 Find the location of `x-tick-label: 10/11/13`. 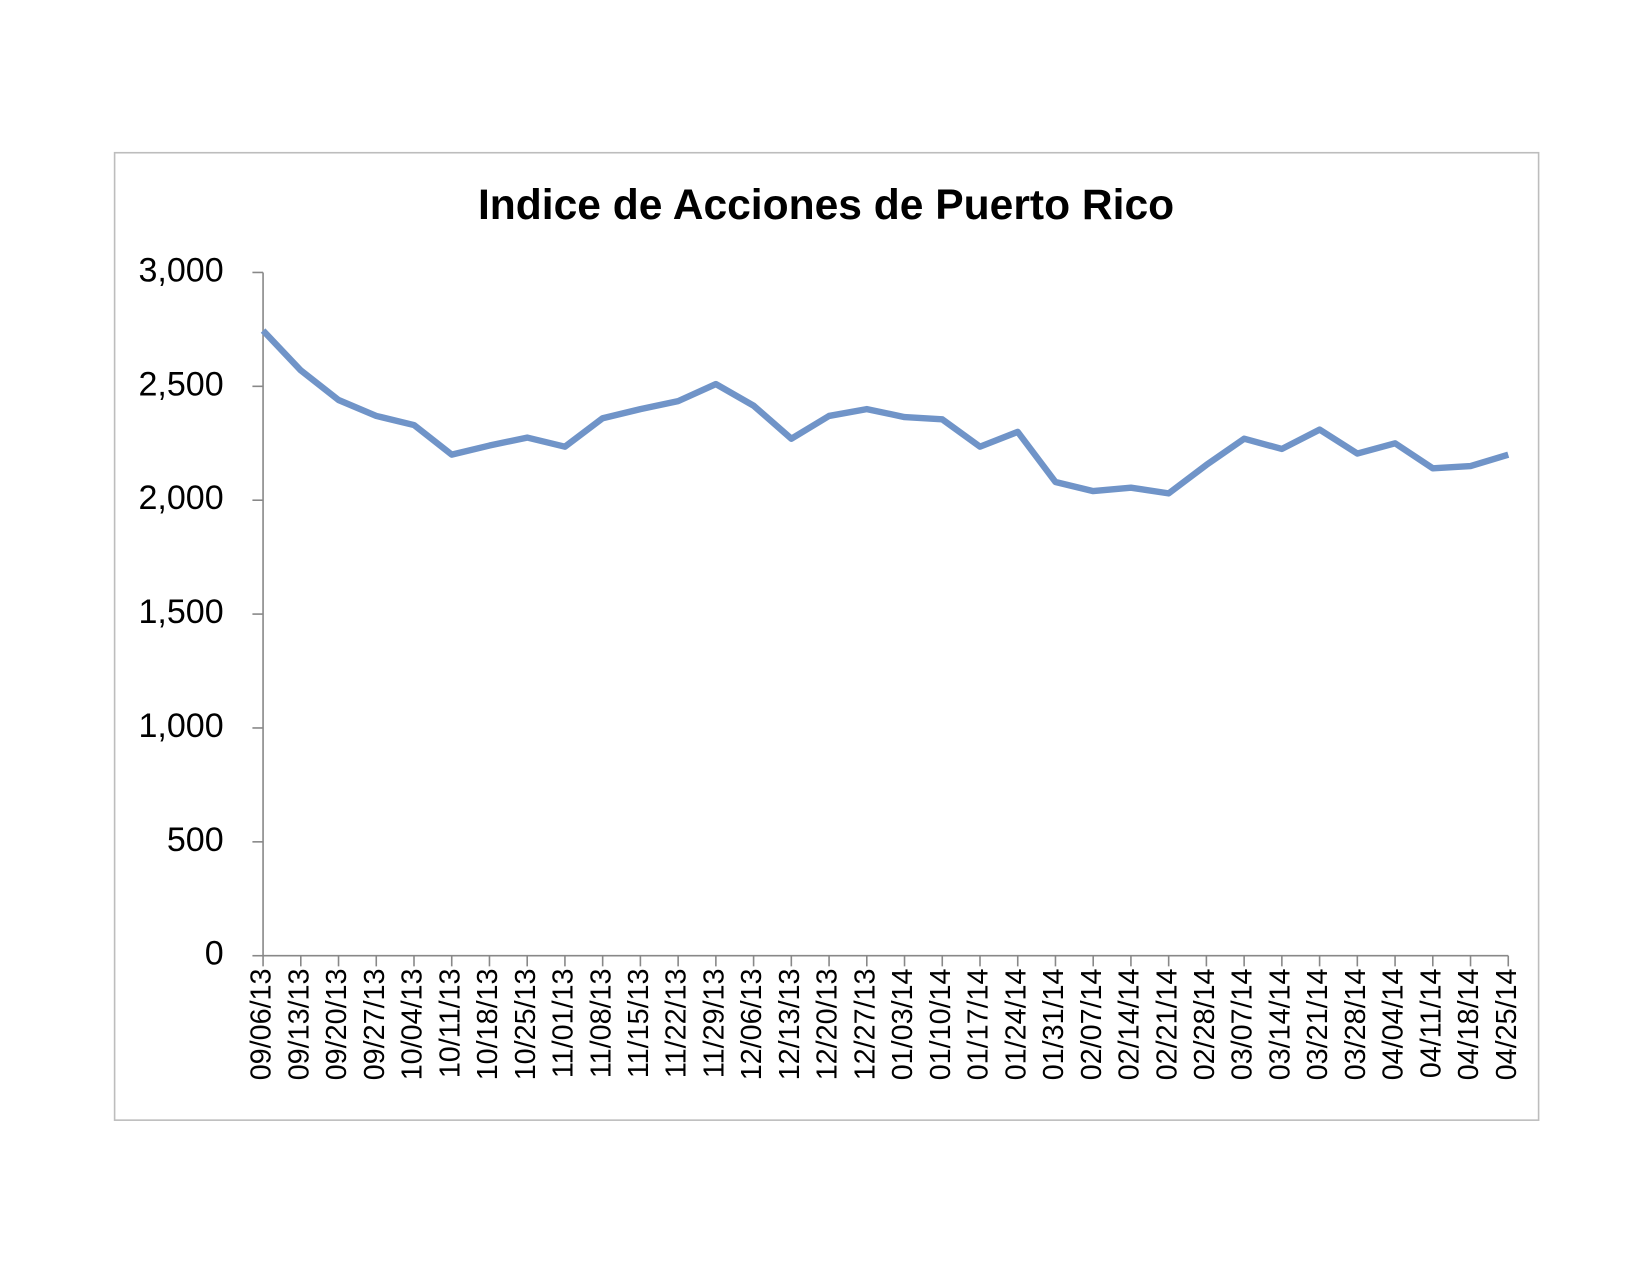

x-tick-label: 10/11/13 is located at coordinates (450, 1023).